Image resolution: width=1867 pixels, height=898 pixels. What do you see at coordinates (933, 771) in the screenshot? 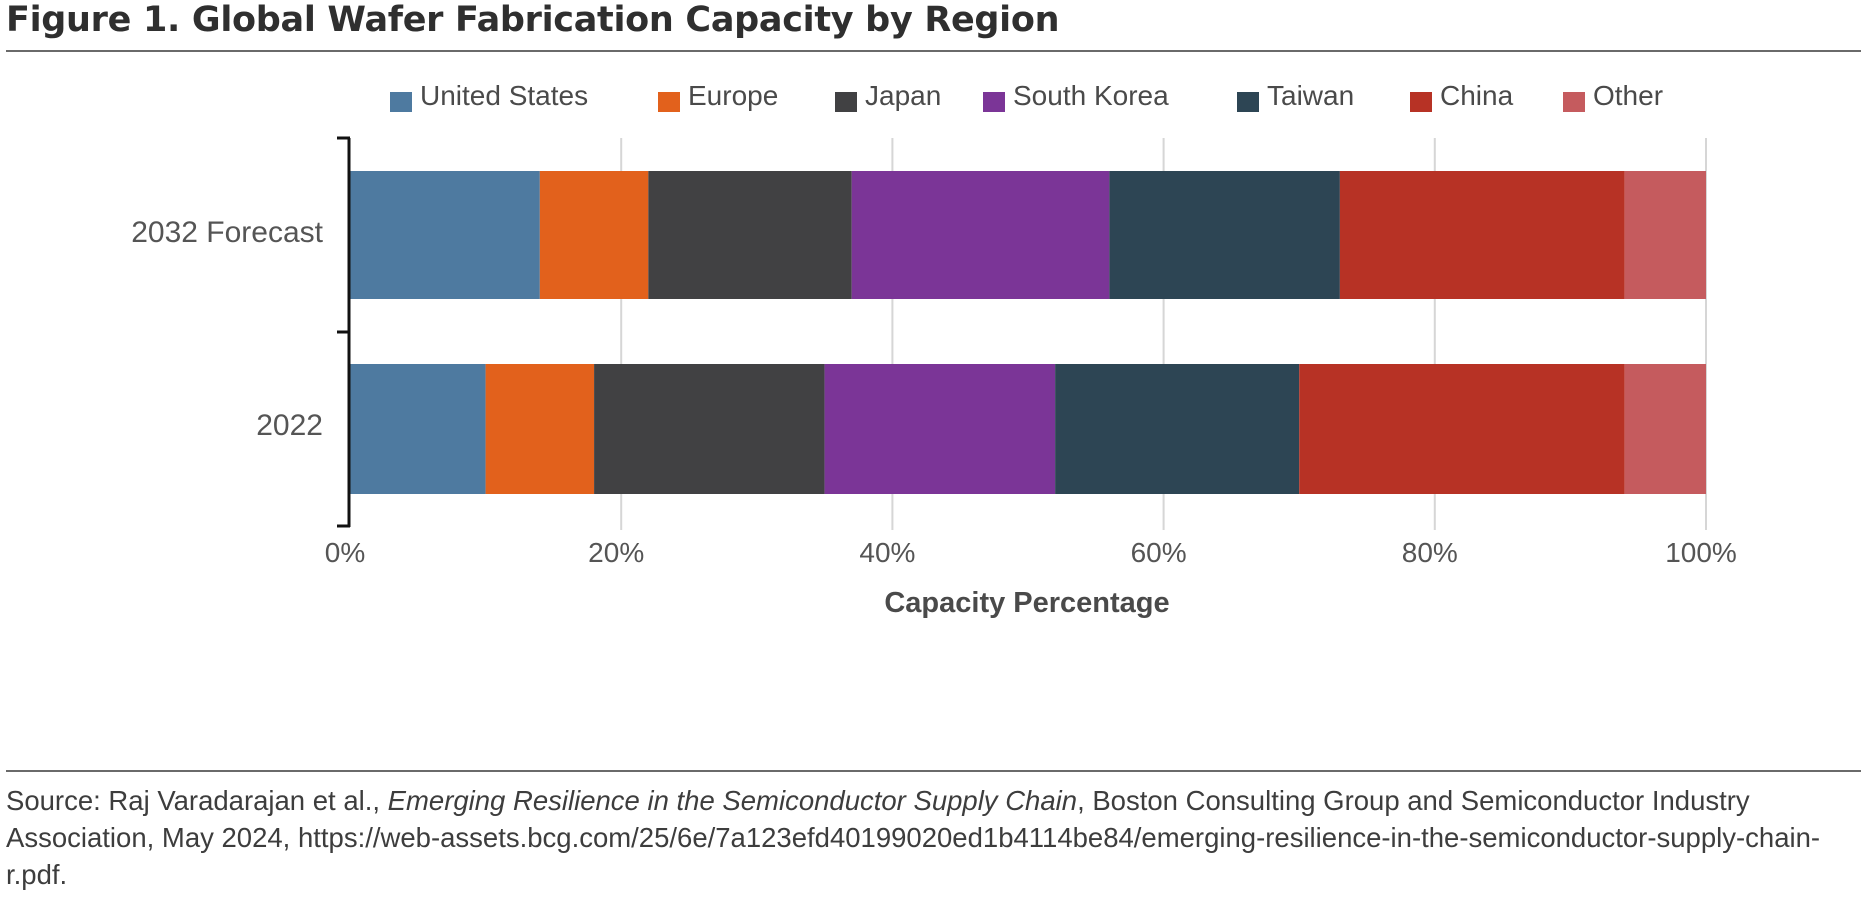
I see `bottom-divider` at bounding box center [933, 771].